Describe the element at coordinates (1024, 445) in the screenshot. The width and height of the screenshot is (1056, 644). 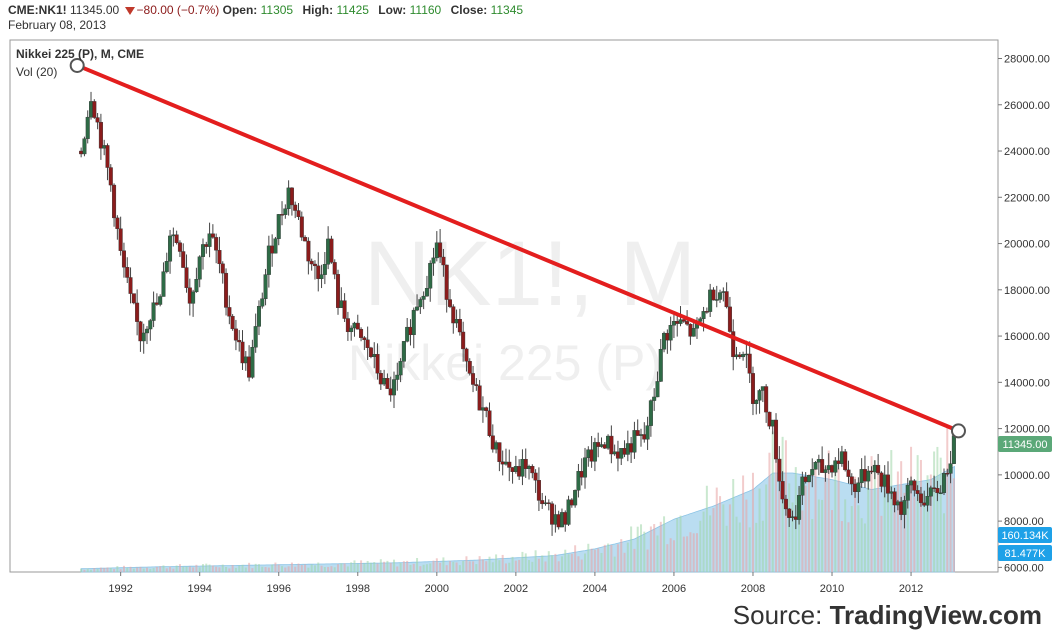
I see `price-badge-text: 11345.00` at that location.